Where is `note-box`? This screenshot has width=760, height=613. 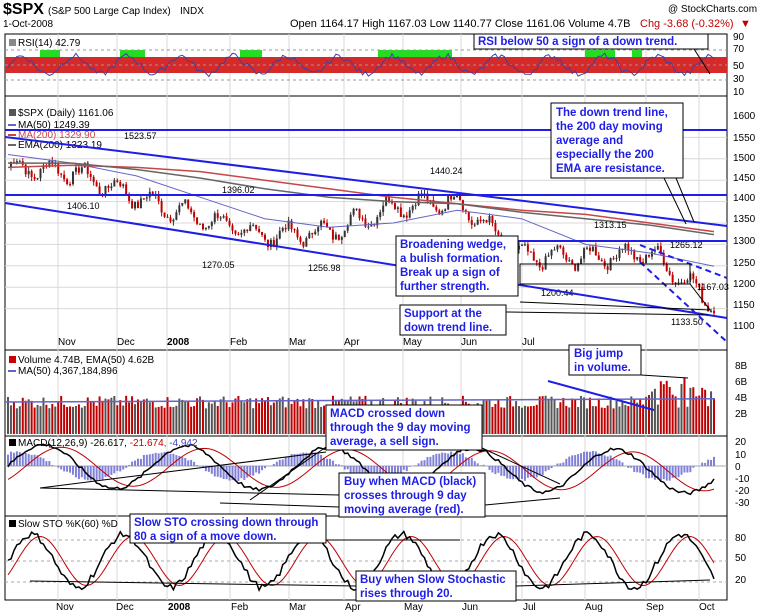
note-box is located at coordinates (453, 320).